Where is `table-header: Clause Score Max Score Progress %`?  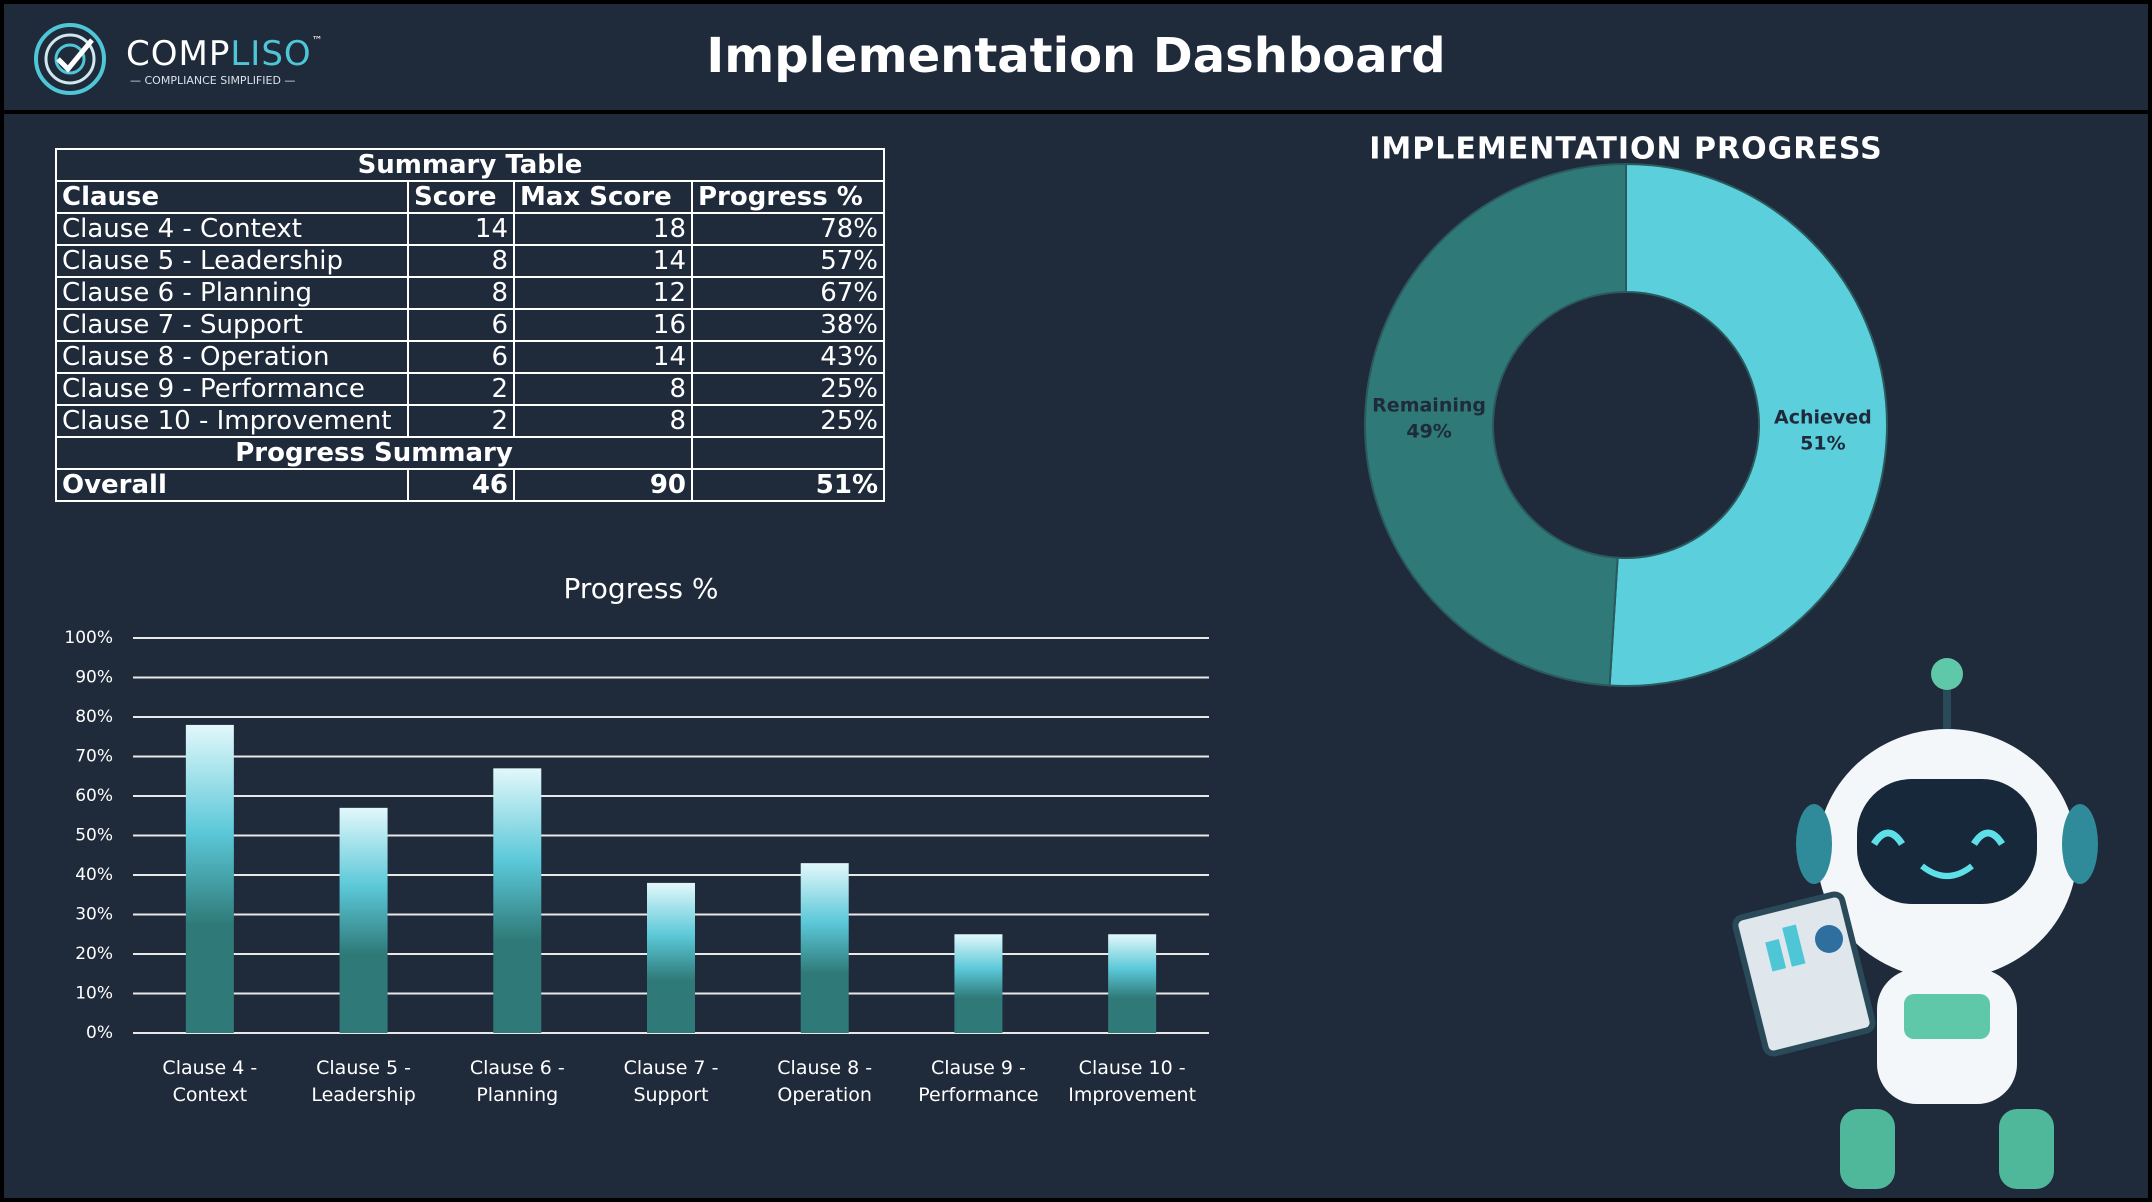 table-header: Clause Score Max Score Progress % is located at coordinates (470, 197).